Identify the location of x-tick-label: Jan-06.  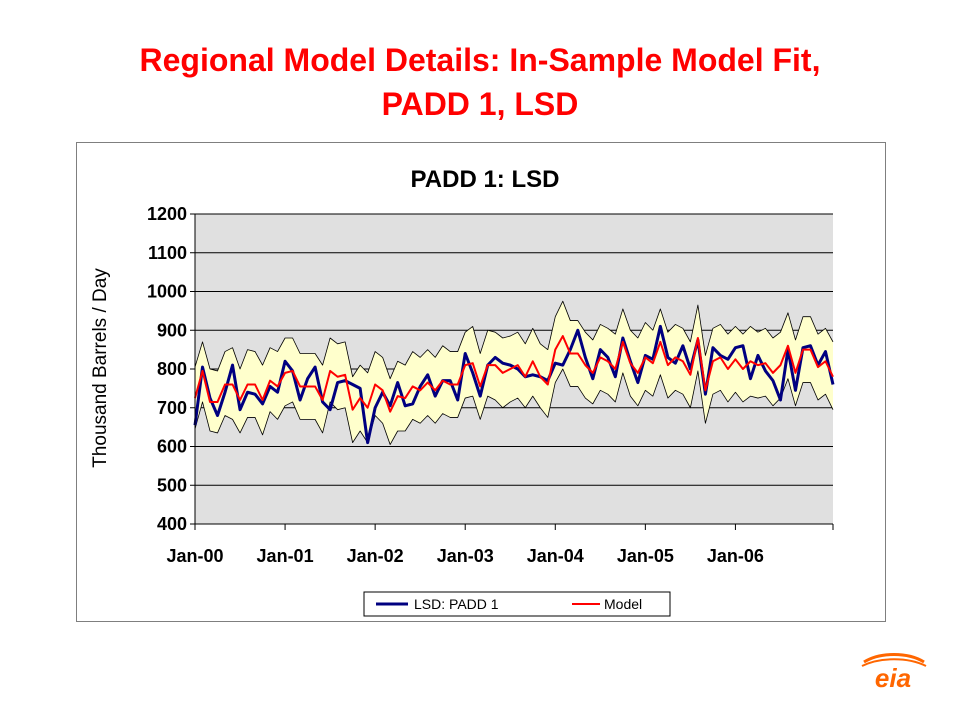
(735, 556).